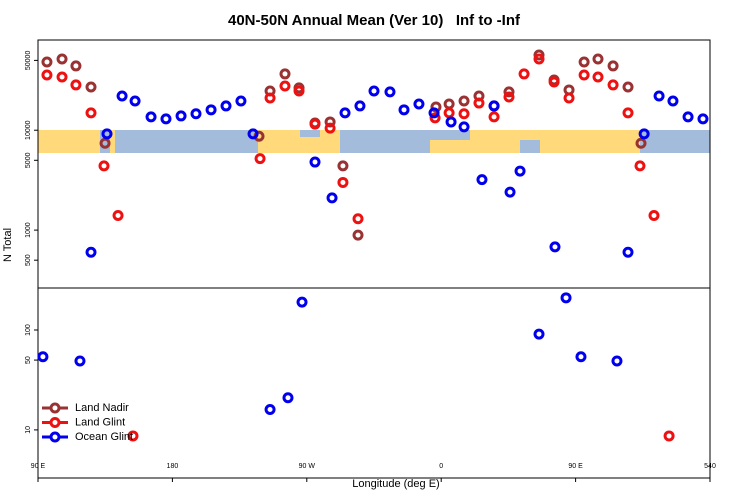 The image size is (750, 500). What do you see at coordinates (104, 437) in the screenshot?
I see `legend-label: Ocean Glint` at bounding box center [104, 437].